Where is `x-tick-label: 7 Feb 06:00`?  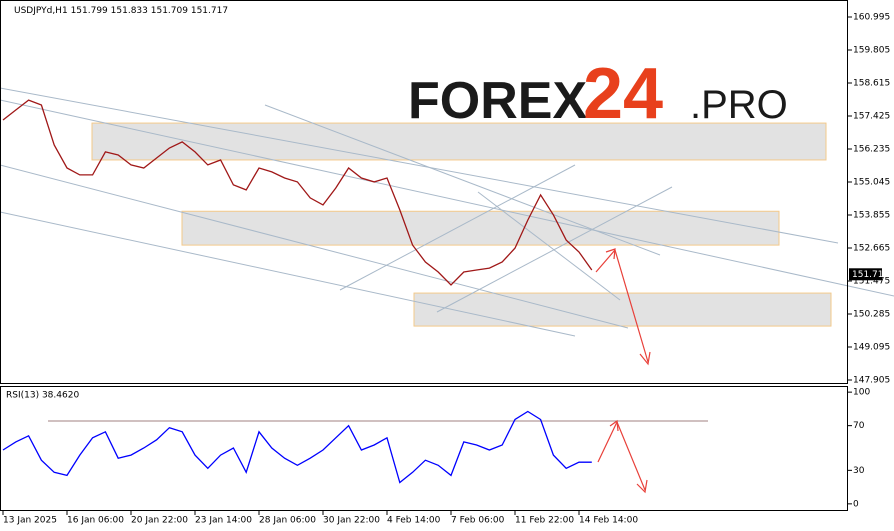 x-tick-label: 7 Feb 06:00 is located at coordinates (478, 521).